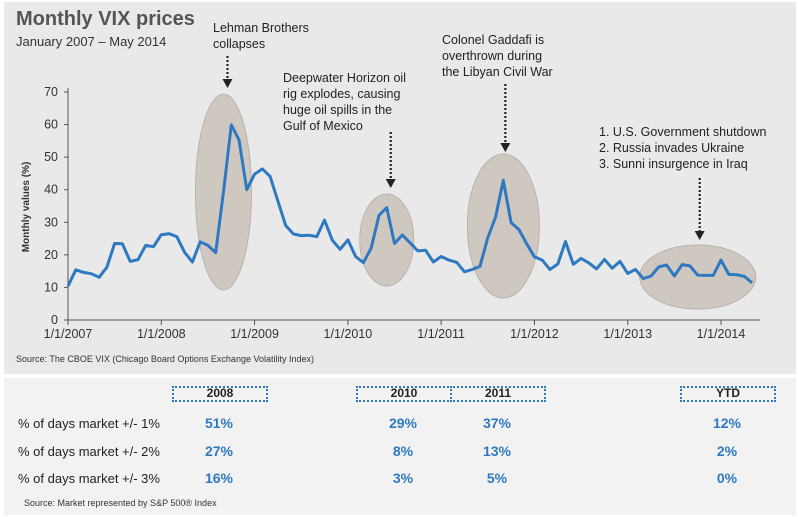 Image resolution: width=798 pixels, height=517 pixels. Describe the element at coordinates (219, 423) in the screenshot. I see `cell-2008-1pct: 51%` at that location.